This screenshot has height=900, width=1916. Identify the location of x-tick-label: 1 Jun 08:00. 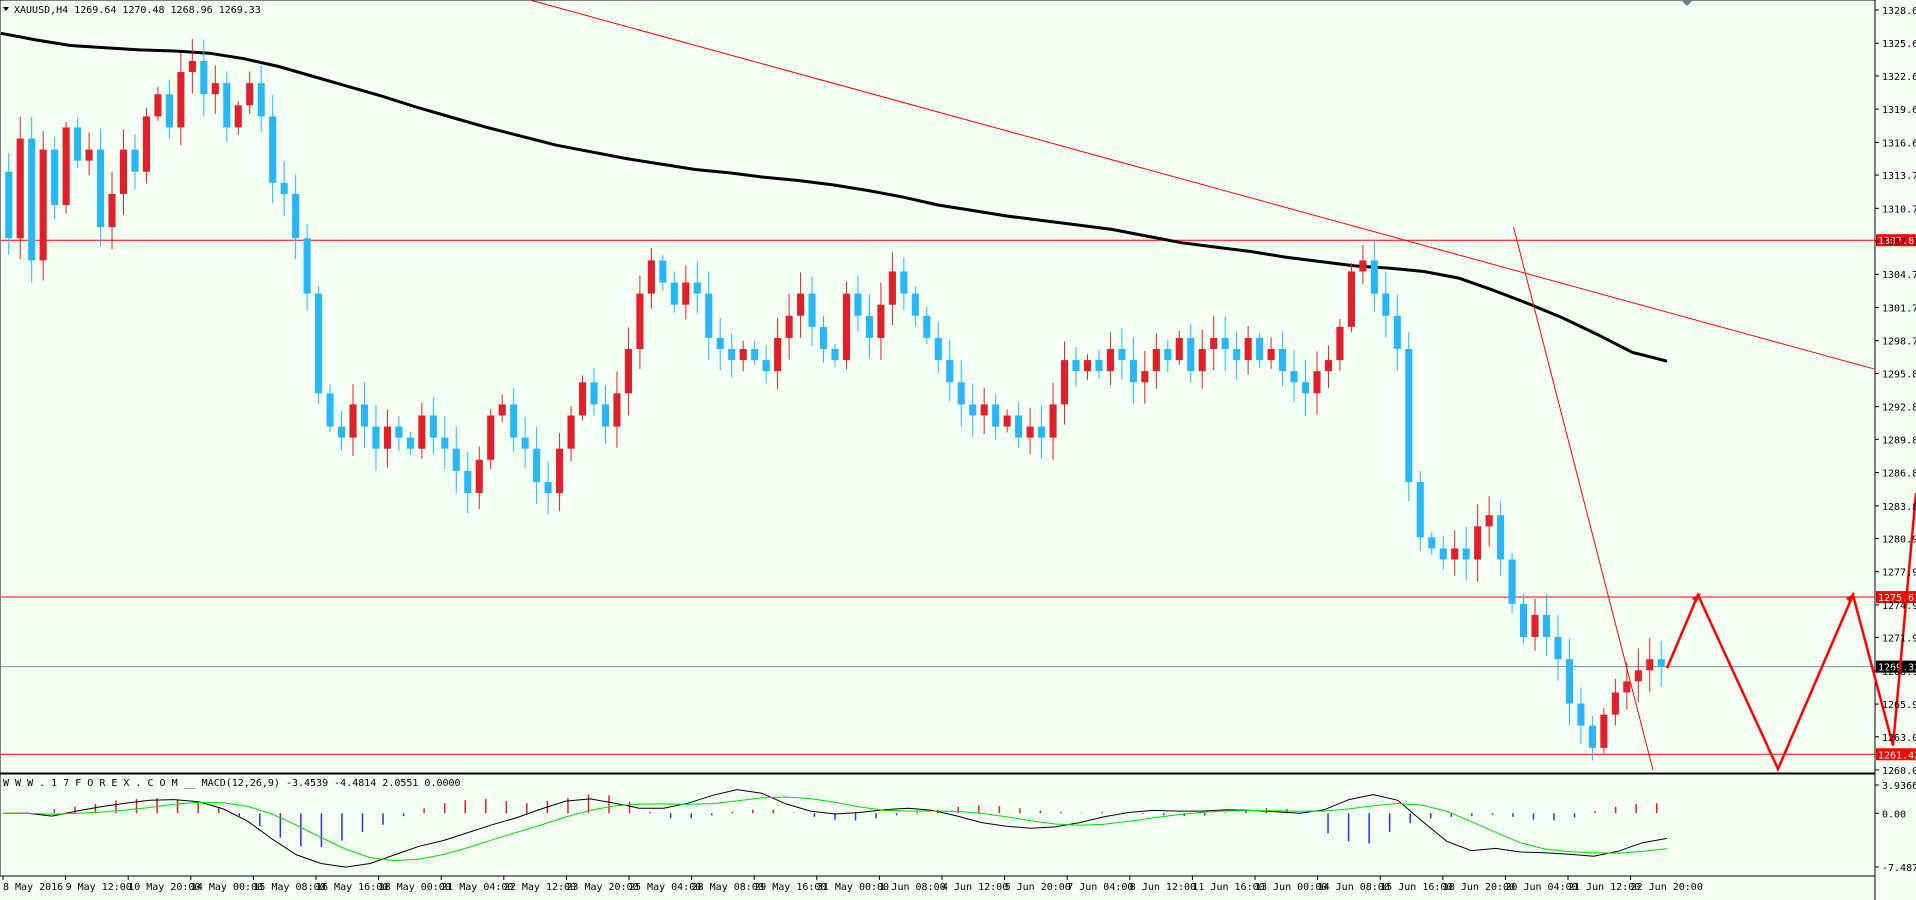
(912, 887).